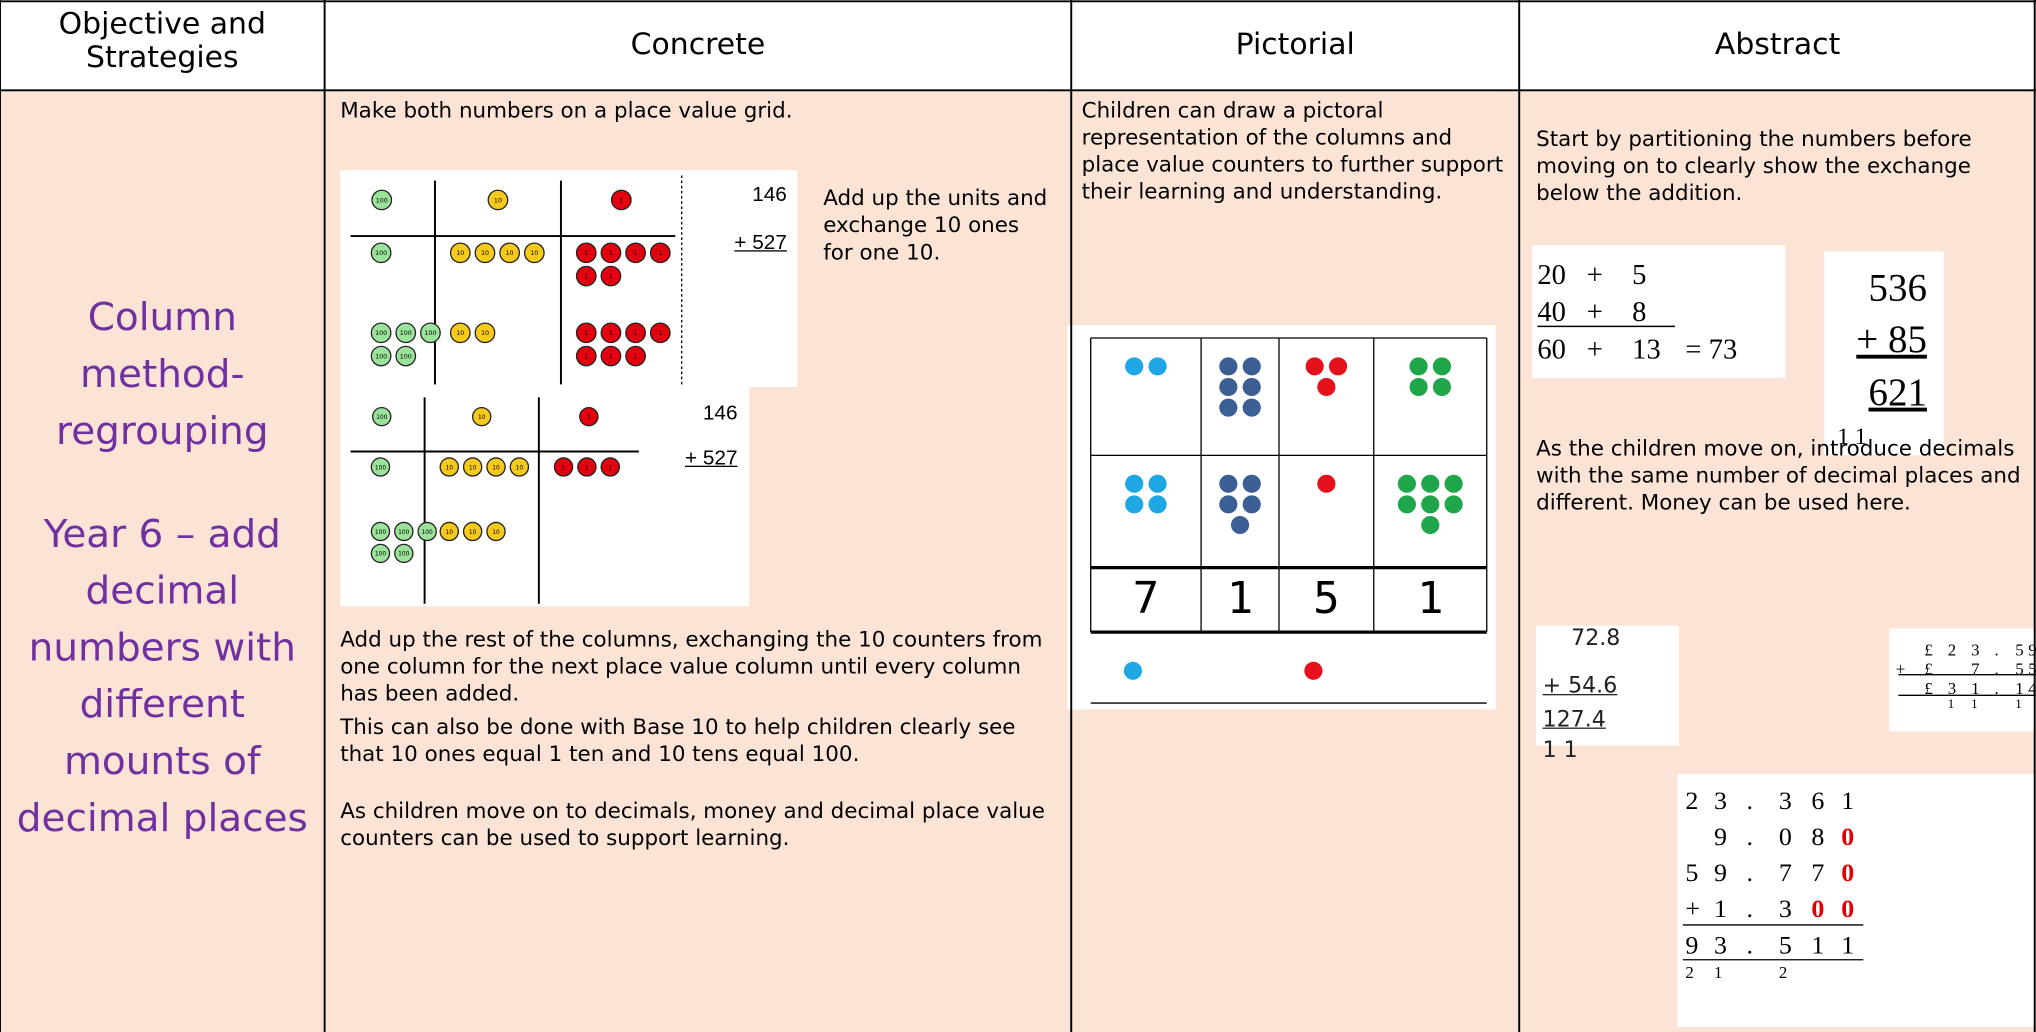  What do you see at coordinates (1818, 837) in the screenshot?
I see `placeholder-token: 8` at bounding box center [1818, 837].